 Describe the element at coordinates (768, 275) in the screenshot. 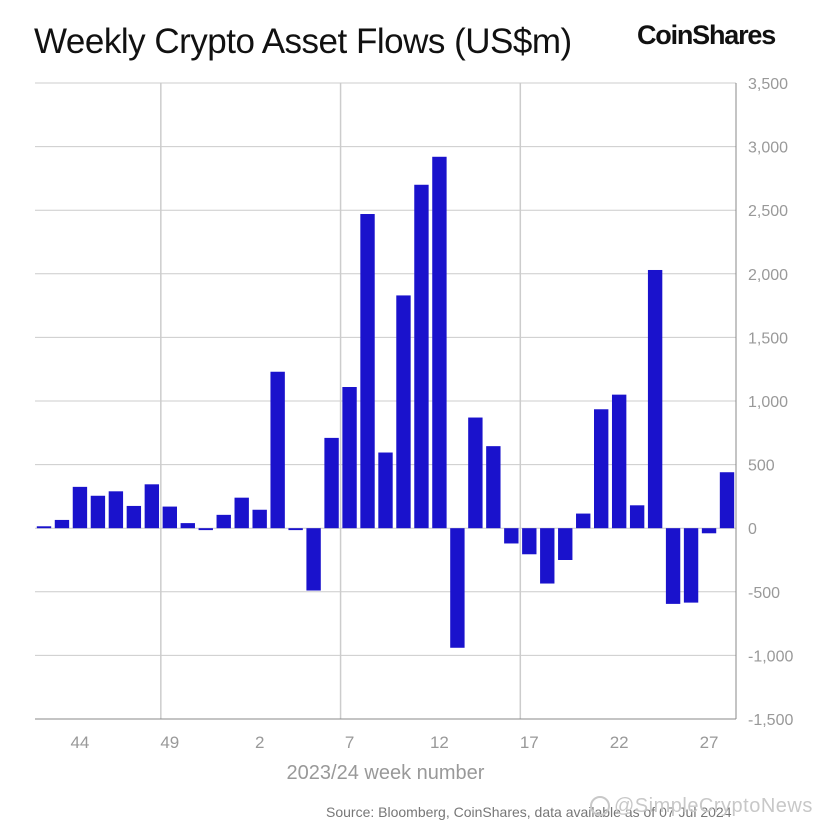

I see `y-tick-label: 2,000` at that location.